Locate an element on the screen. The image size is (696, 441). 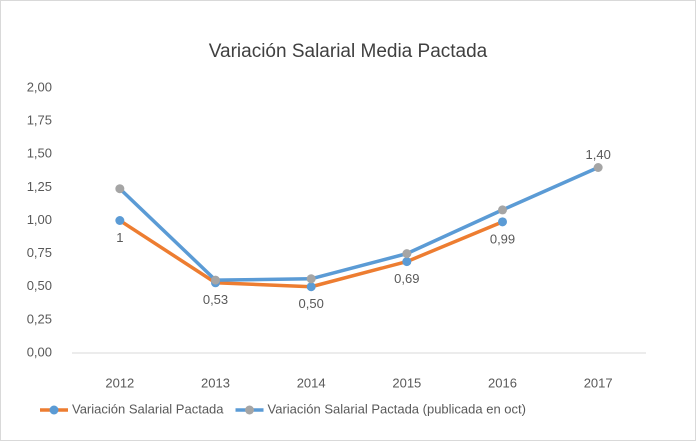
data-label: 1,40 is located at coordinates (598, 154).